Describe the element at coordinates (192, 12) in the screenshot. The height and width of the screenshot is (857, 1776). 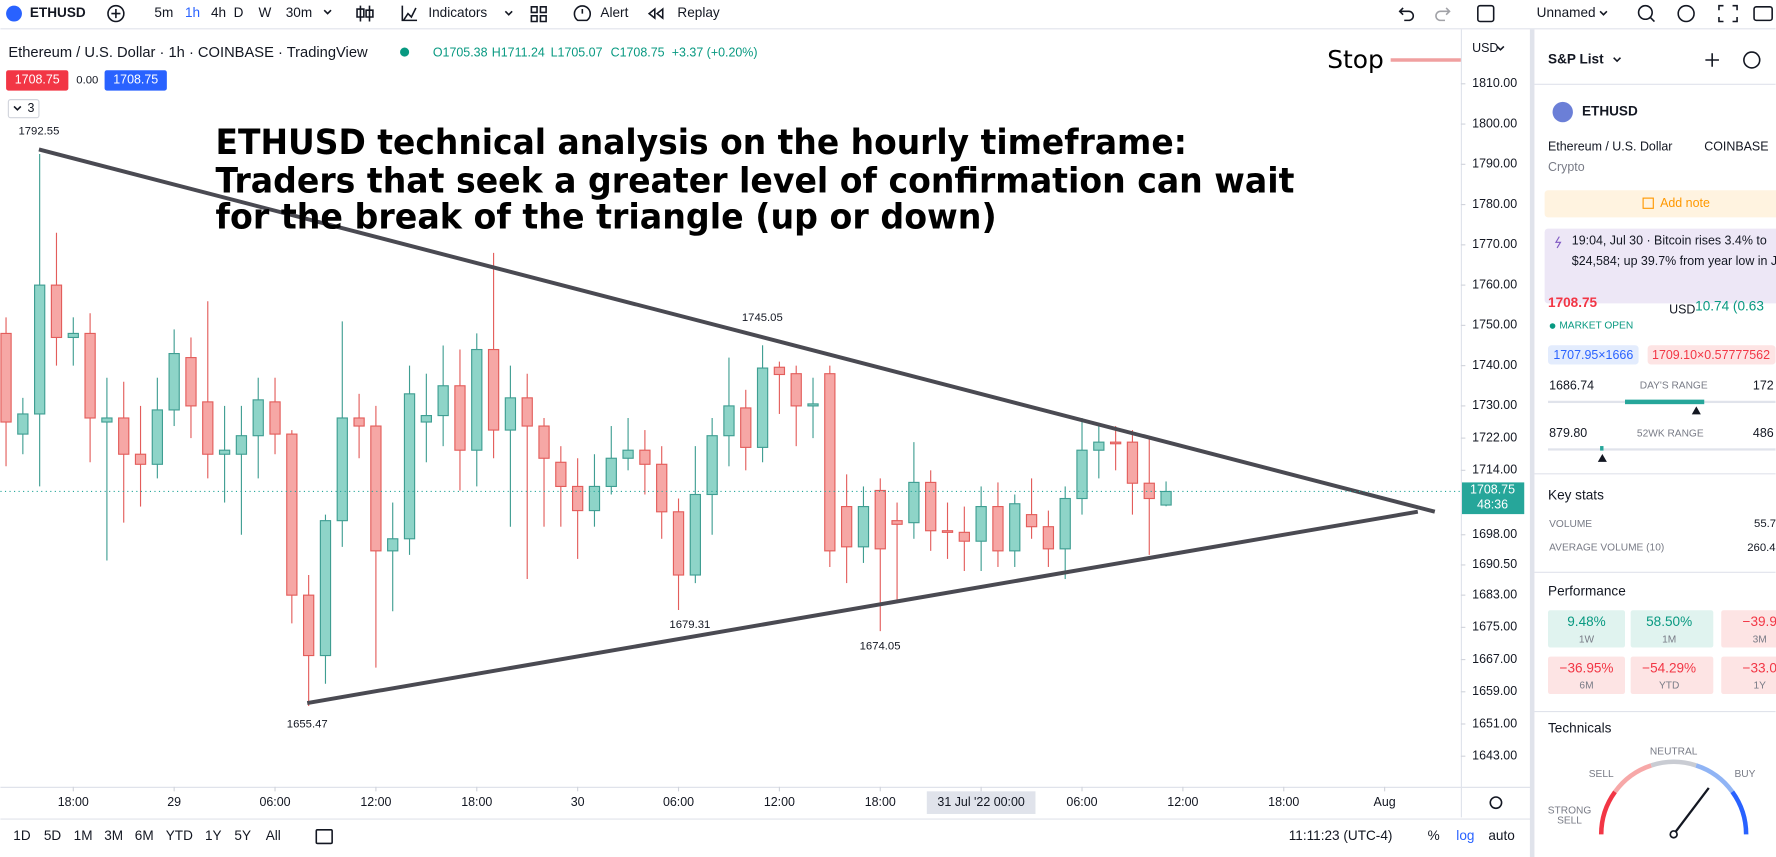
I see `interval-button: 1h` at that location.